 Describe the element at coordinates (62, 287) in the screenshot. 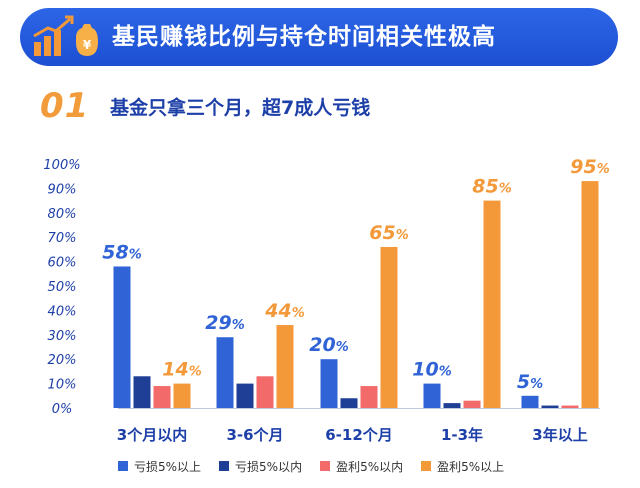

I see `y-tick-label: 50%` at that location.